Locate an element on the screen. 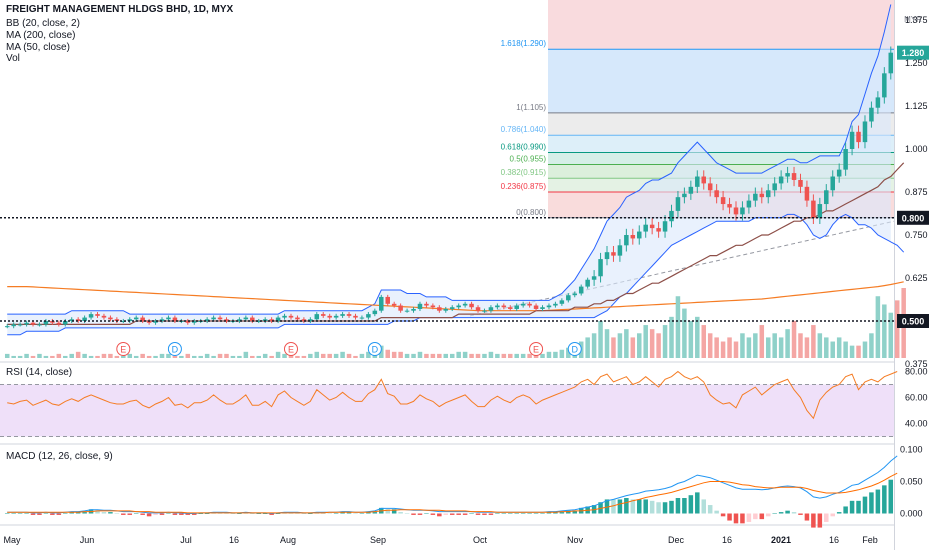 The image size is (932, 550). legend-ma200: MA (200, close) is located at coordinates (41, 35).